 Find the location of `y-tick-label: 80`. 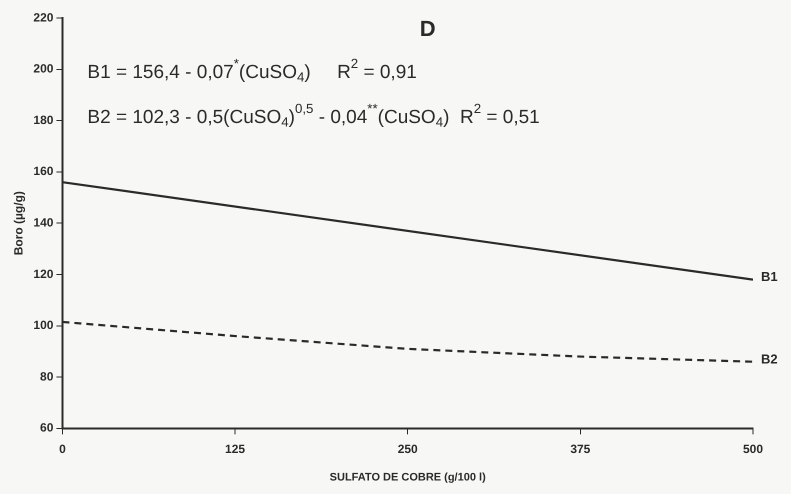

y-tick-label: 80 is located at coordinates (47, 376).